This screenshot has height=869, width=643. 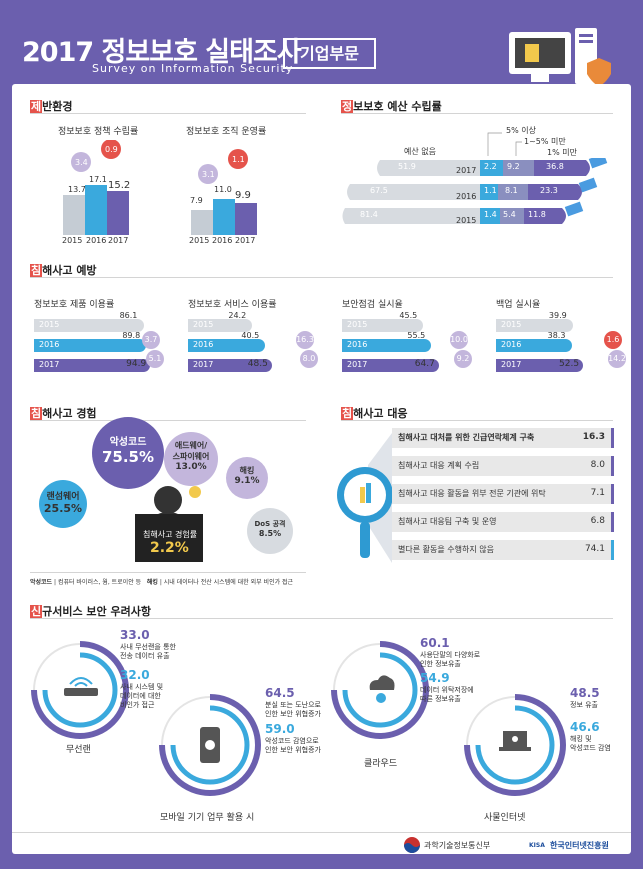 I want to click on wlan-label: 무선랜, so click(x=78, y=750).